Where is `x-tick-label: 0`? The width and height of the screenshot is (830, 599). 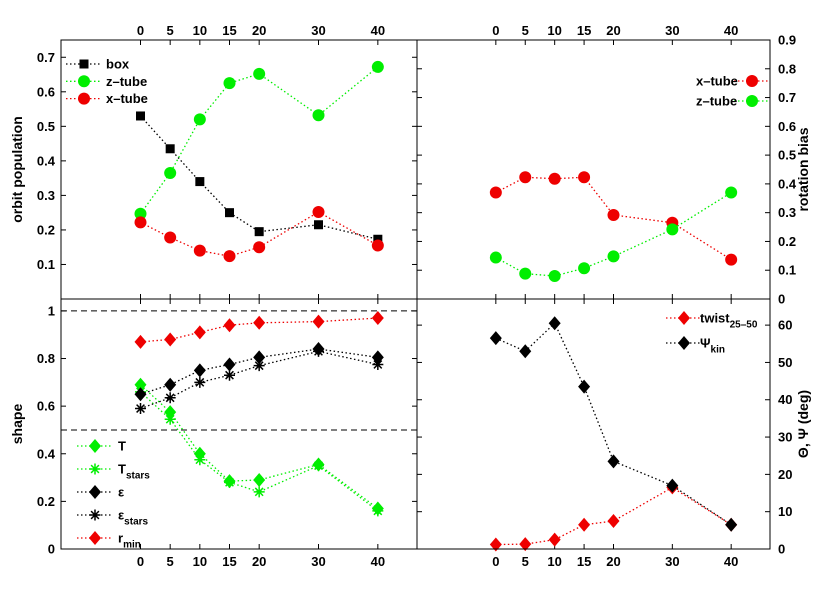
x-tick-label: 0 is located at coordinates (140, 30).